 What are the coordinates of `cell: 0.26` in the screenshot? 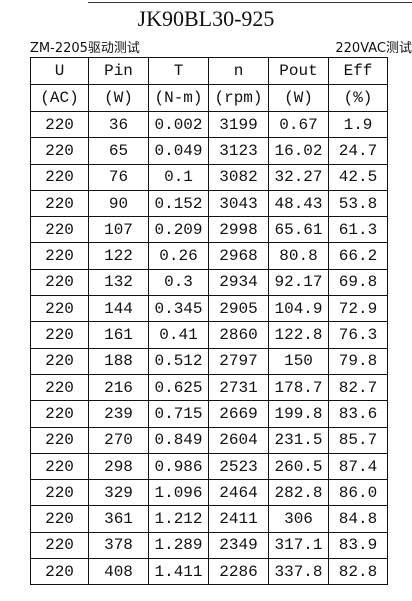 It's located at (178, 256).